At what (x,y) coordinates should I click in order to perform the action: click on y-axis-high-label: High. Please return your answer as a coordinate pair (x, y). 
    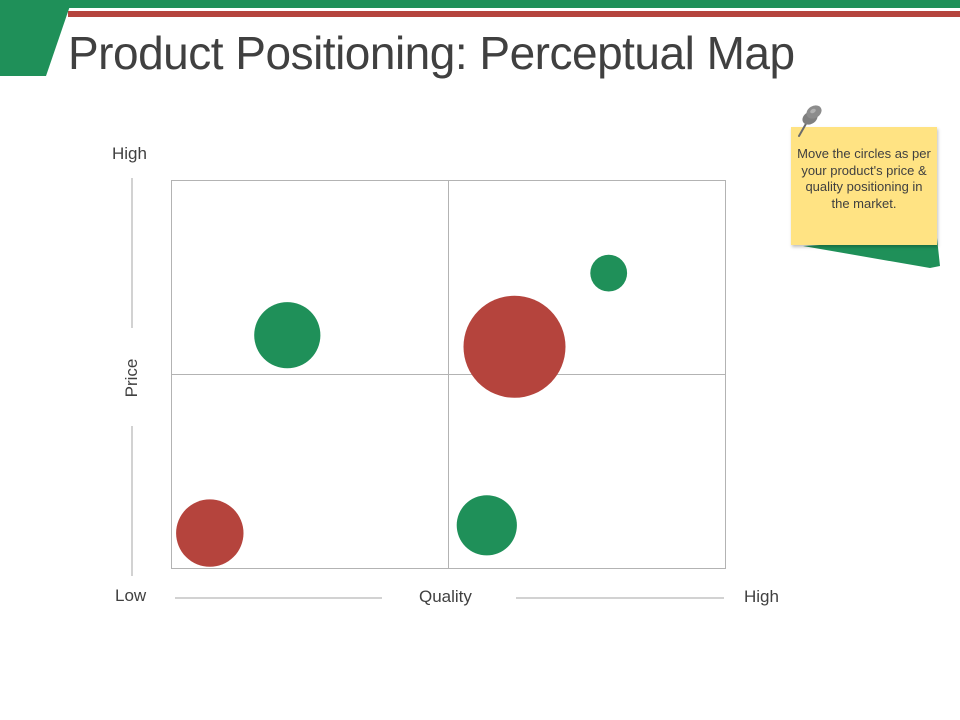
    Looking at the image, I should click on (129, 153).